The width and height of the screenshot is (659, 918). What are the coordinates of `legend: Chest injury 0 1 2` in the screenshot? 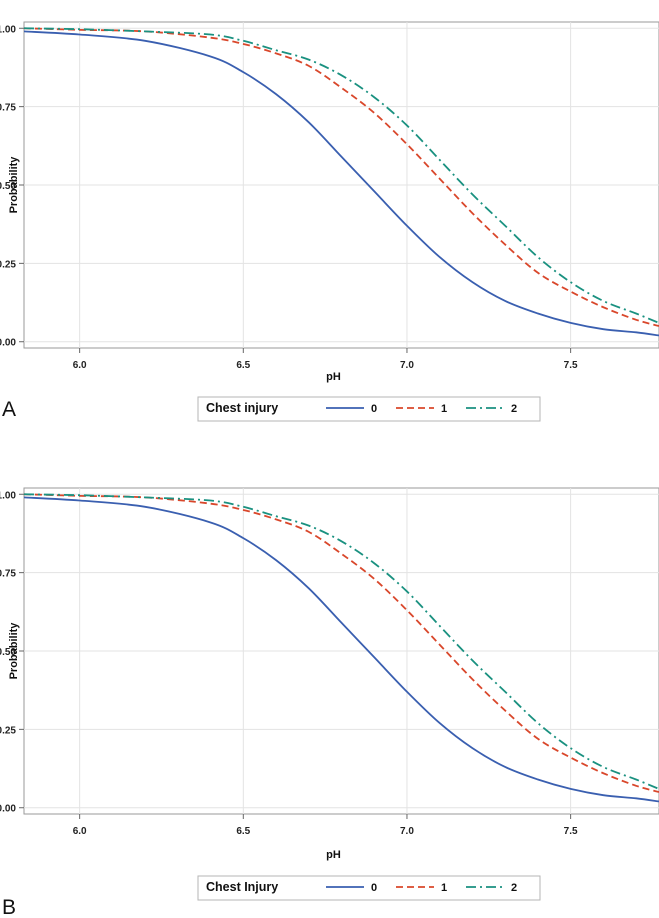 It's located at (369, 409).